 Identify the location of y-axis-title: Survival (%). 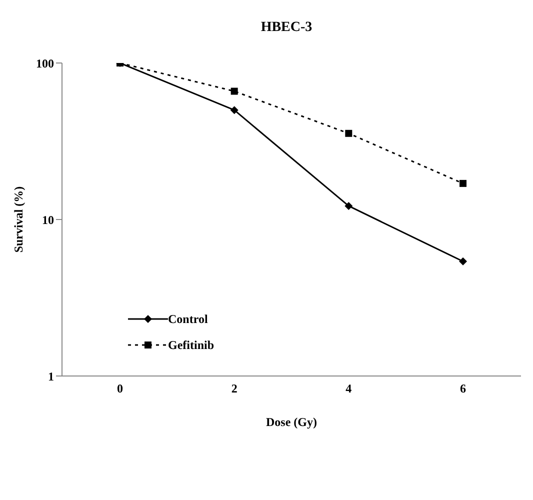
(18, 219).